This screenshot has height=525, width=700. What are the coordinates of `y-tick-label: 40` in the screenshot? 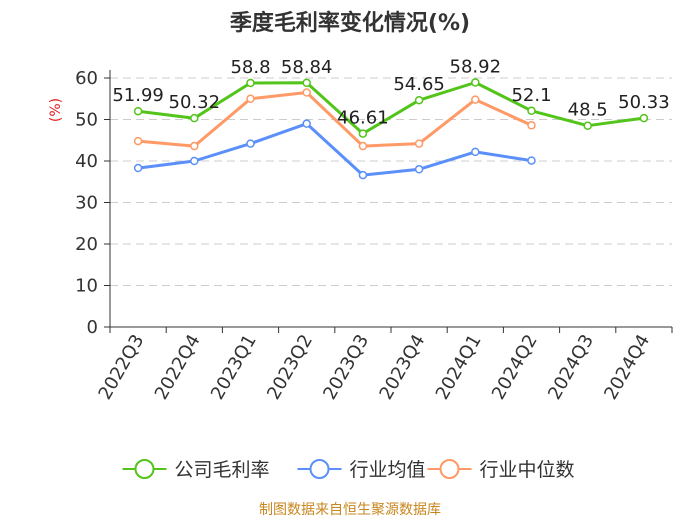 It's located at (86, 161).